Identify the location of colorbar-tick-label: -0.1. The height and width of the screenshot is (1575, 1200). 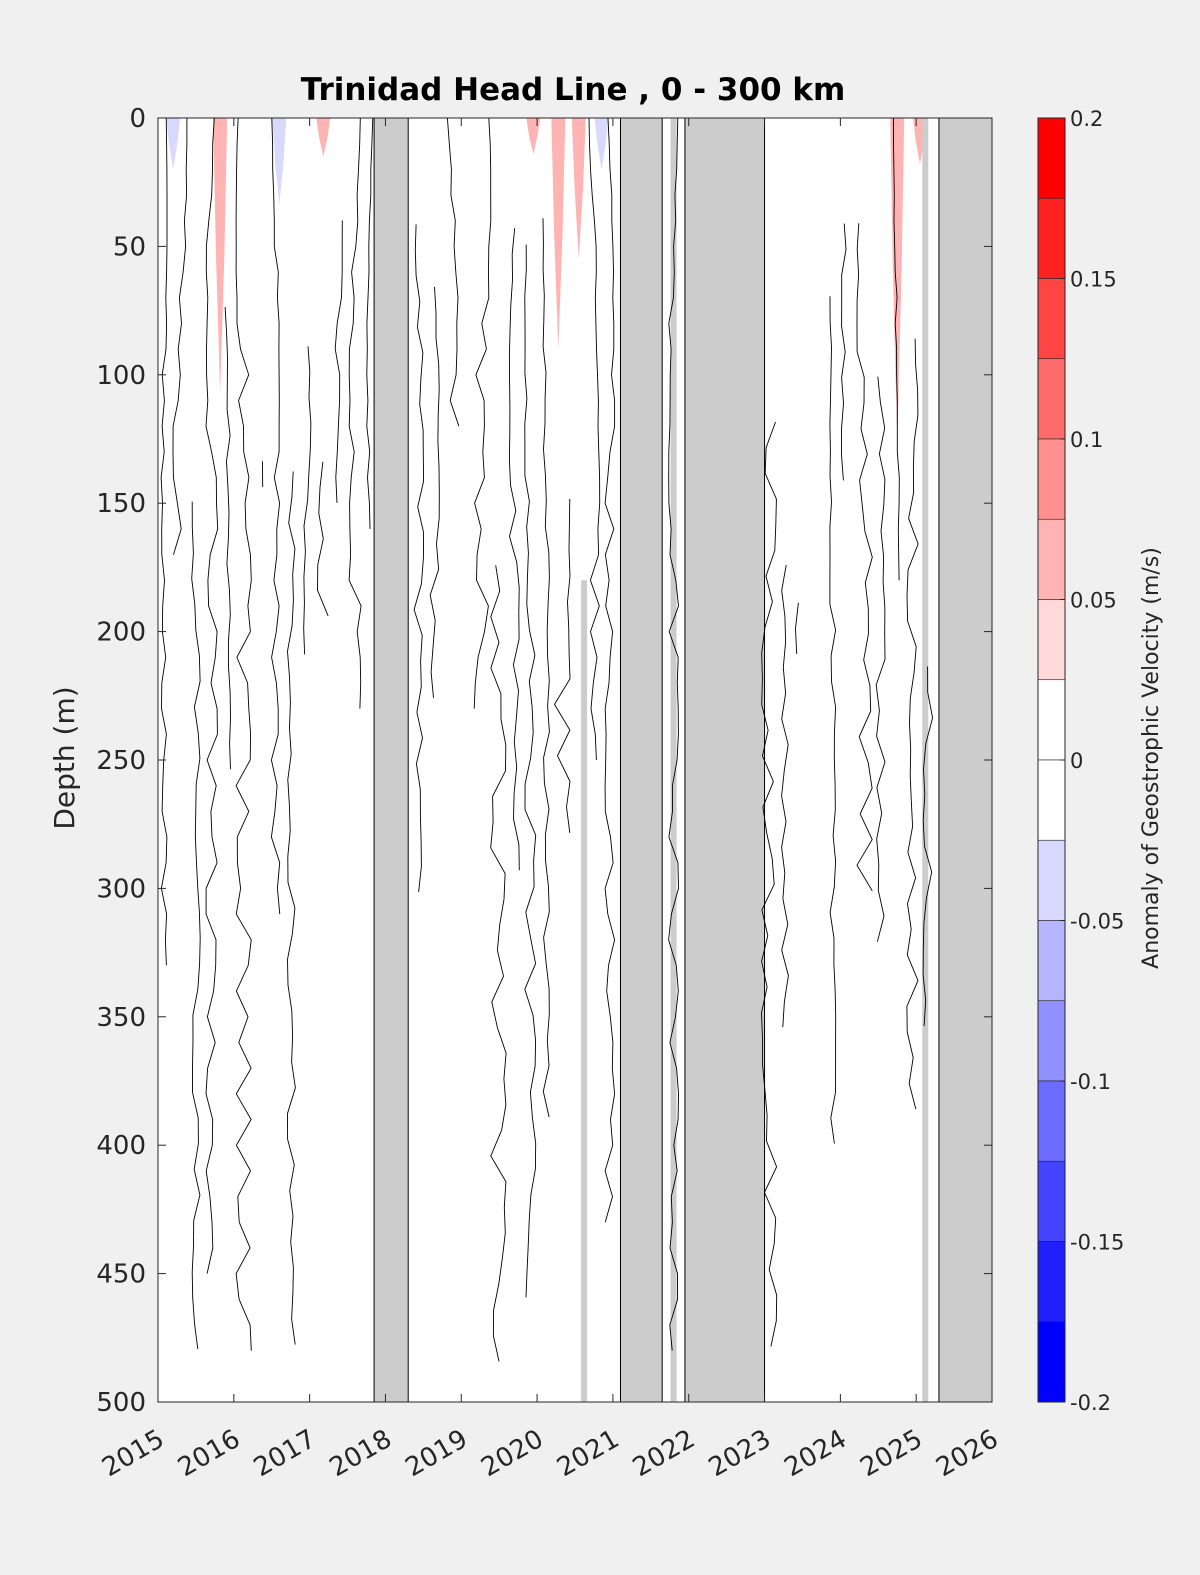
(1090, 1082).